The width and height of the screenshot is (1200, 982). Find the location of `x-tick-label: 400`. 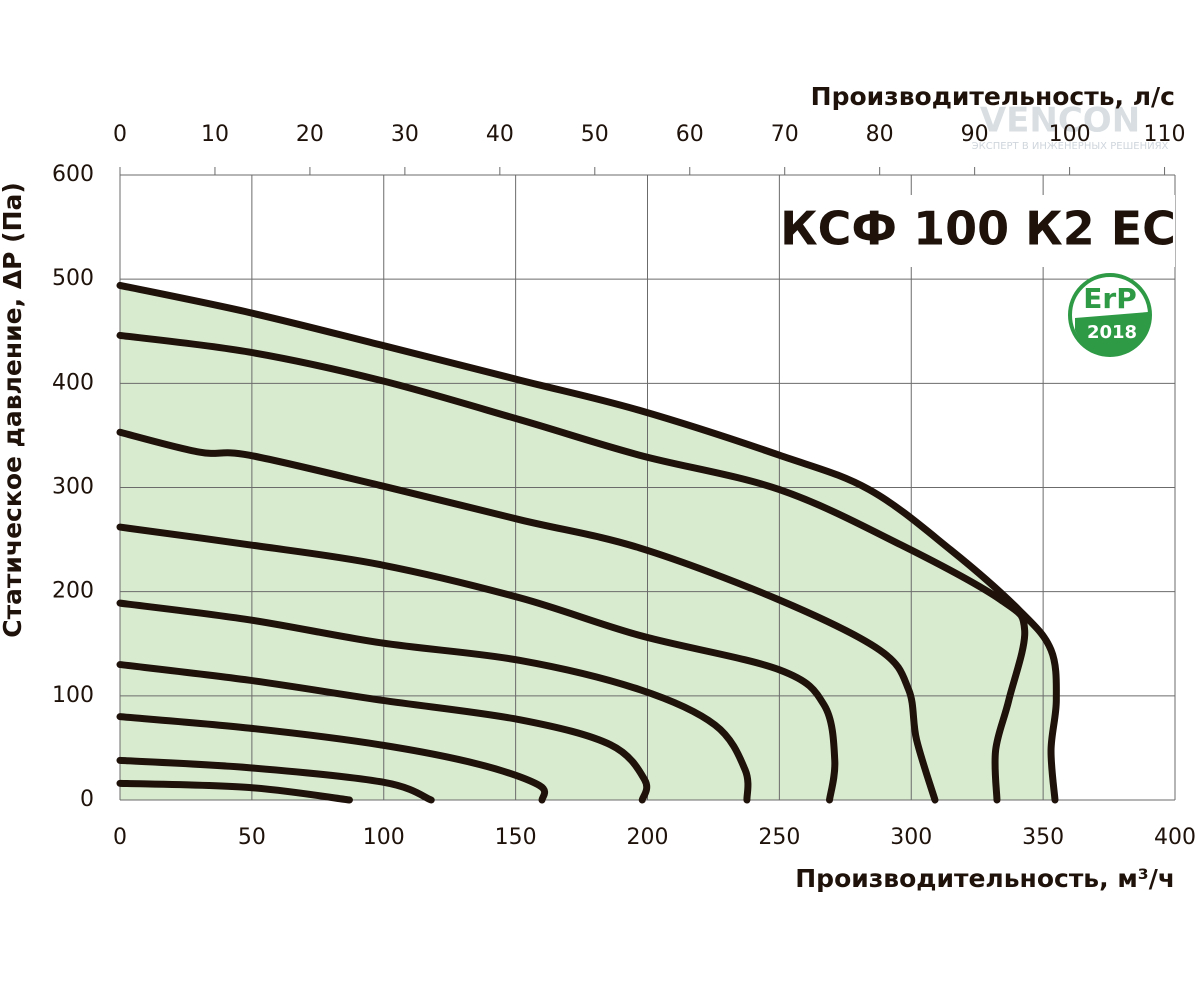

x-tick-label: 400 is located at coordinates (1175, 837).